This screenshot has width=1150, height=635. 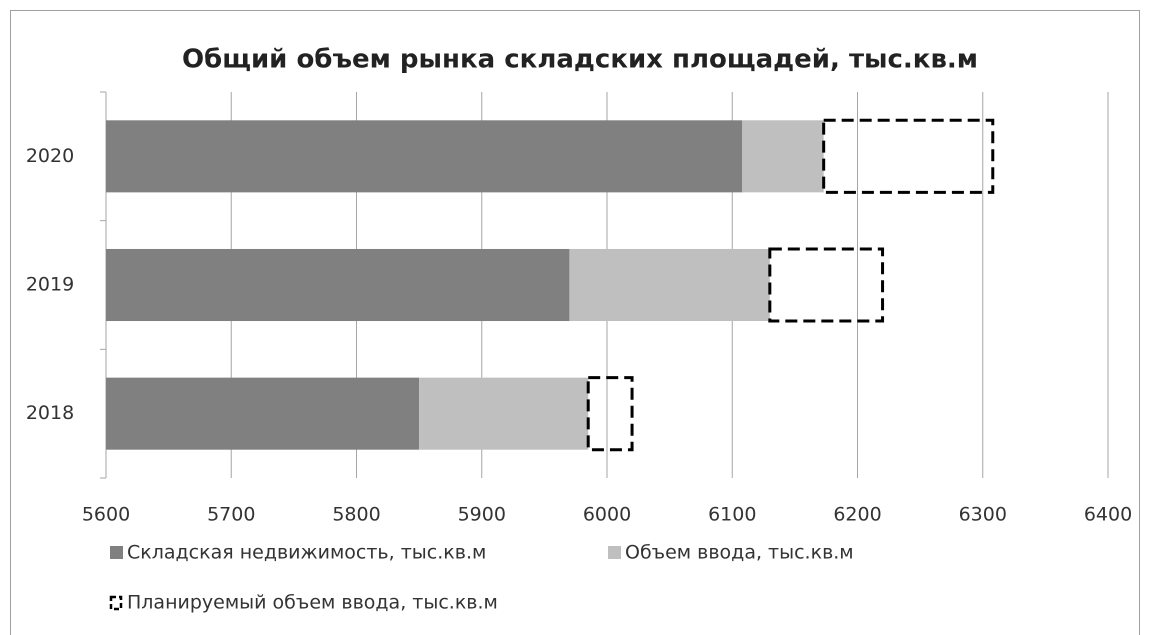 I want to click on legend-label: Складская недвижимость, тыс.кв.м, so click(x=306, y=553).